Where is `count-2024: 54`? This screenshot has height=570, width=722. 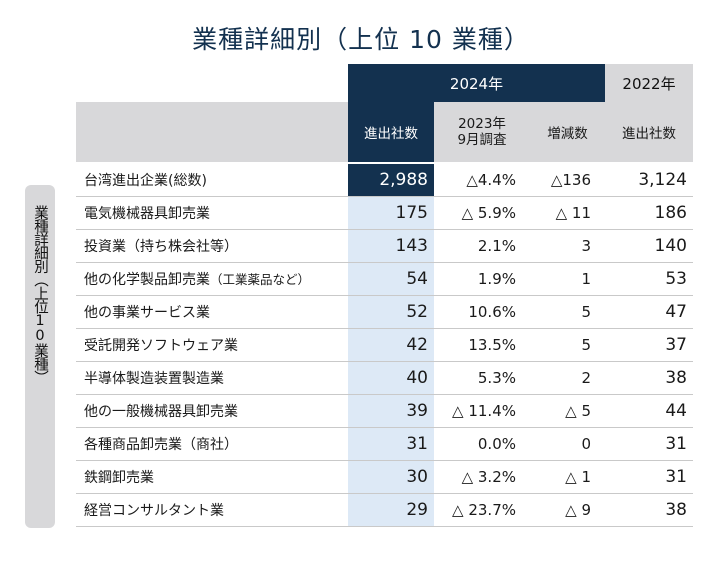
count-2024: 54 is located at coordinates (391, 279).